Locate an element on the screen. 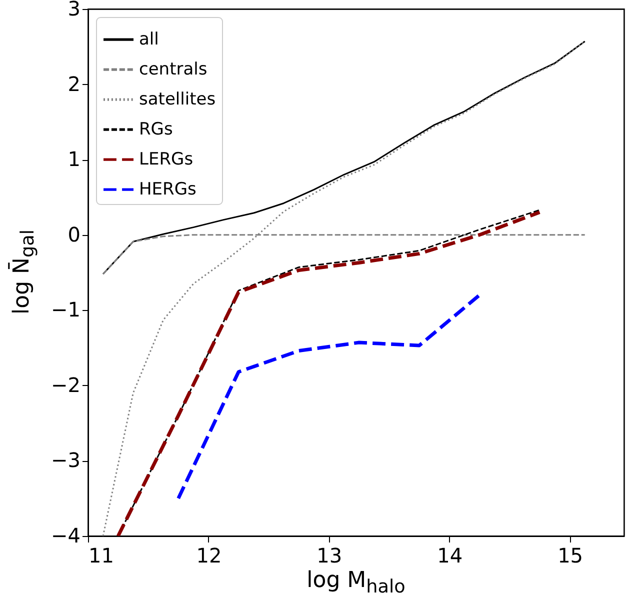  y-tick-label: −3 is located at coordinates (65, 460).